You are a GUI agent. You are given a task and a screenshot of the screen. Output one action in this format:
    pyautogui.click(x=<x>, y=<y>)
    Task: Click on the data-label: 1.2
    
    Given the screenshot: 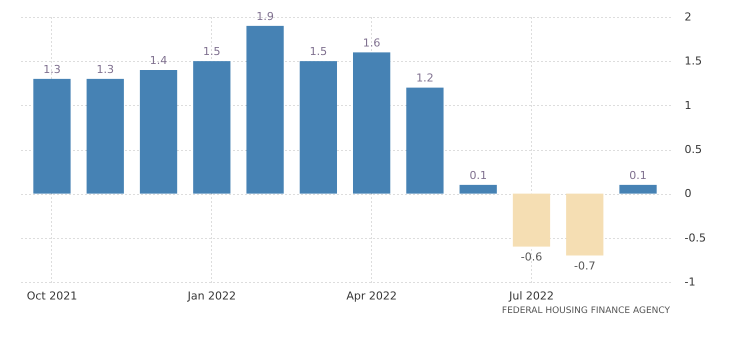 What is the action you would take?
    pyautogui.click(x=425, y=78)
    